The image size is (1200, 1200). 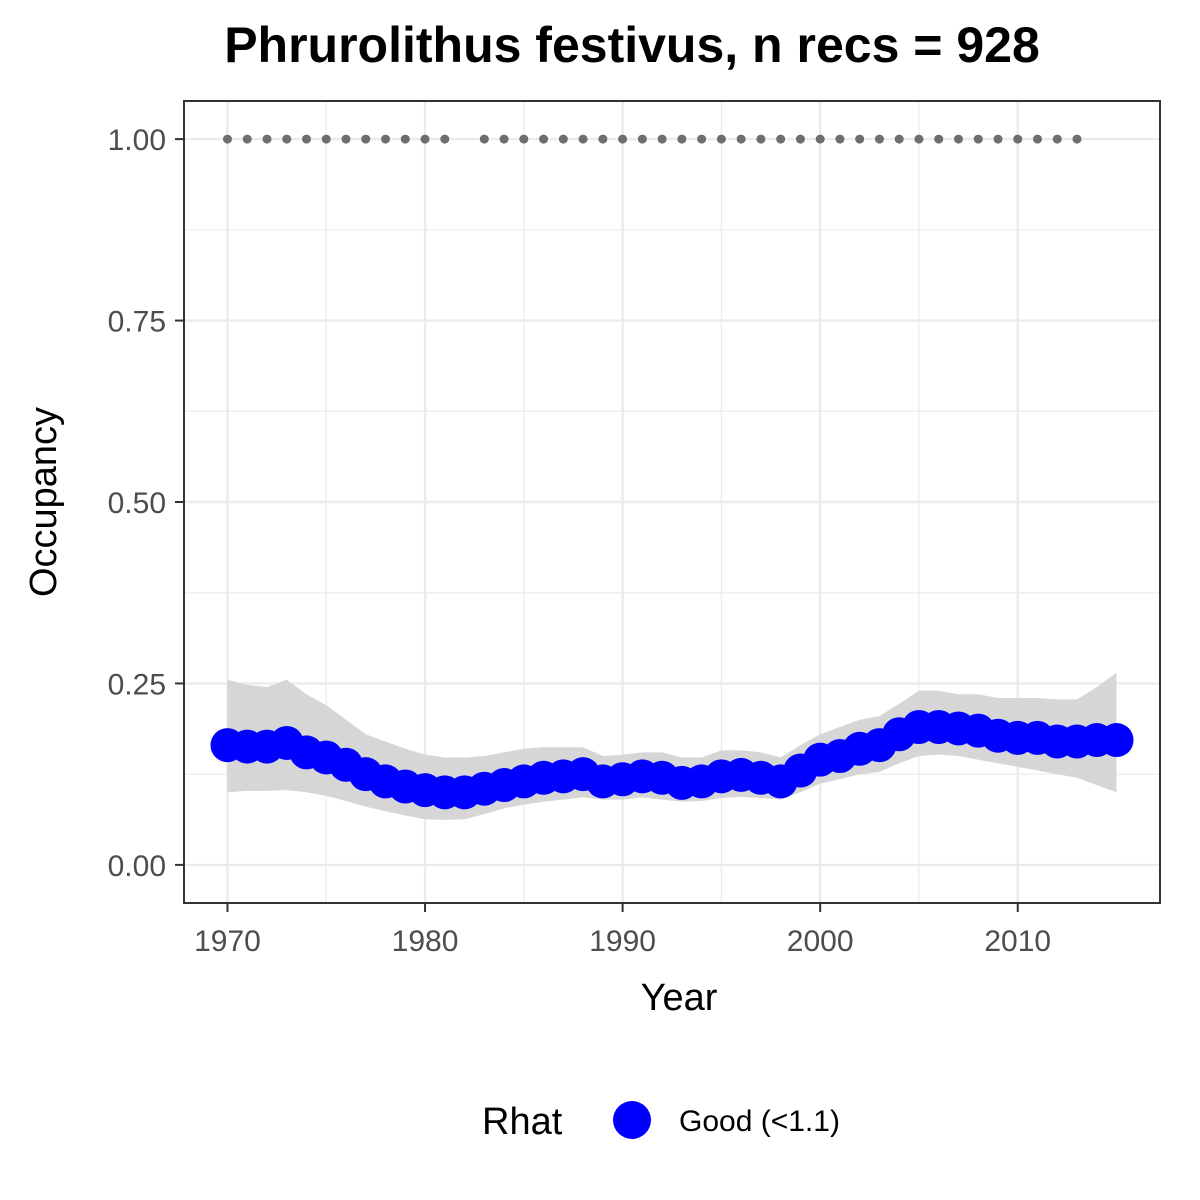 I want to click on y-tick-label: 0.75, so click(x=137, y=322).